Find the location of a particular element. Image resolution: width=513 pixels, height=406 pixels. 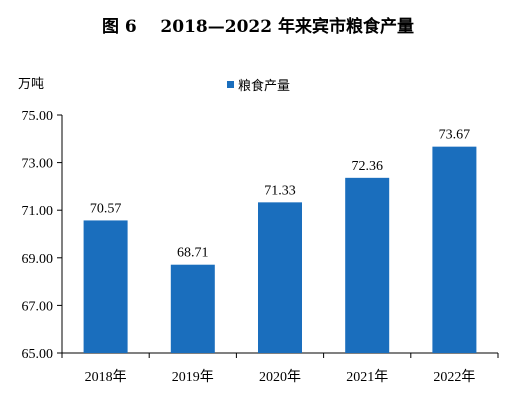

data-label: 72.36 is located at coordinates (367, 166).